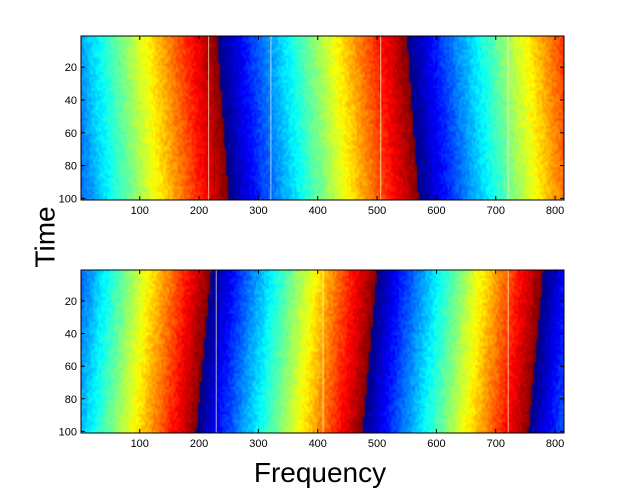 Image resolution: width=622 pixels, height=492 pixels. What do you see at coordinates (320, 472) in the screenshot?
I see `x-axis-label: Frequency` at bounding box center [320, 472].